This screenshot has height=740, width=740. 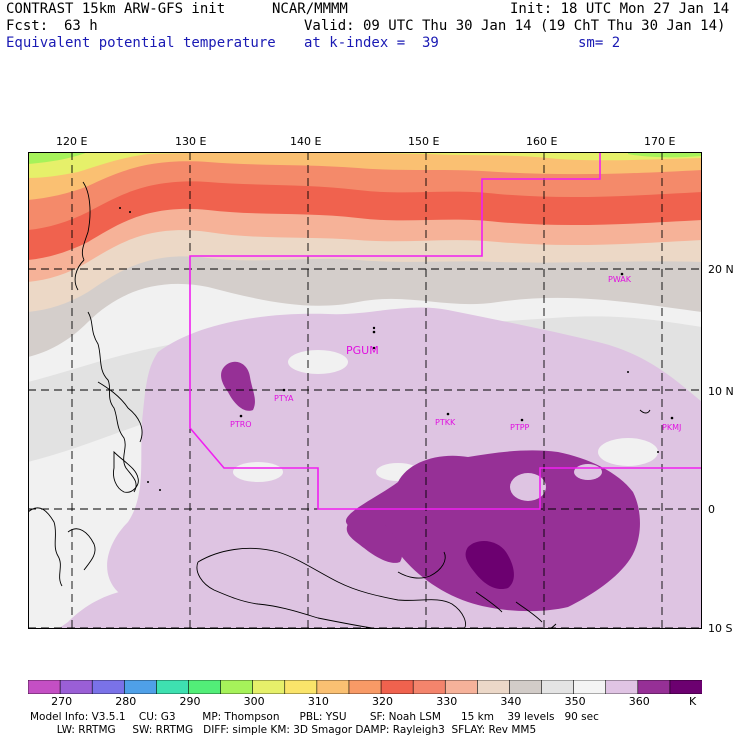 I want to click on station-markers, so click(x=456, y=347).